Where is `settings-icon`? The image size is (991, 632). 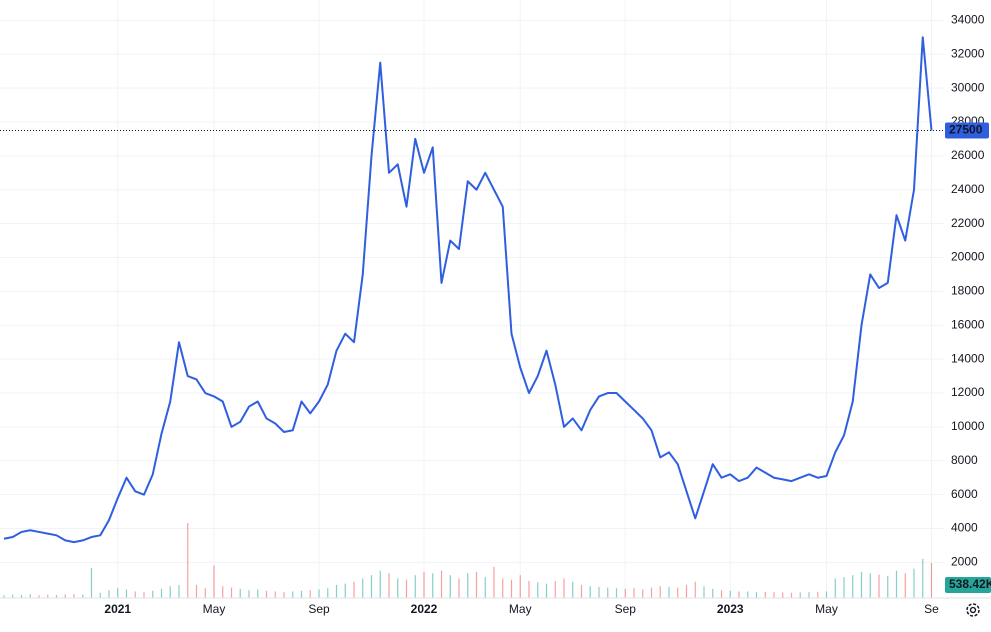 settings-icon is located at coordinates (973, 610).